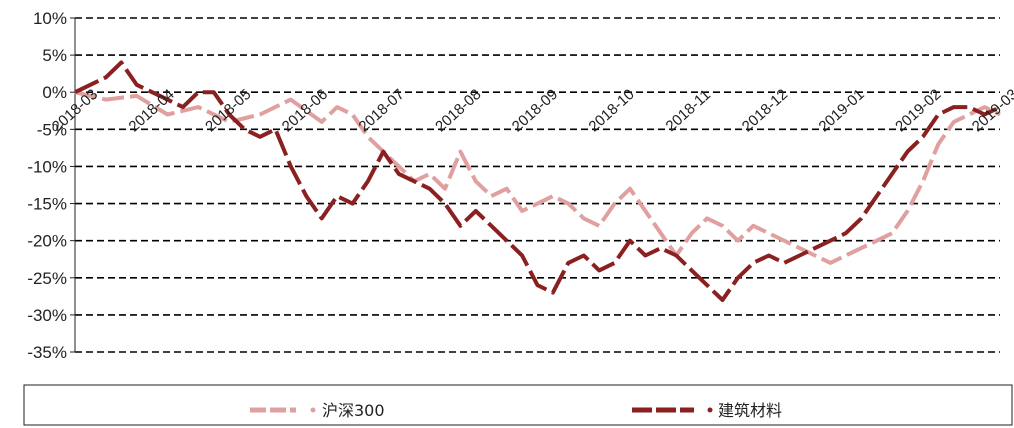  Describe the element at coordinates (458, 110) in the screenshot. I see `x-tick-label: 2018-08` at that location.